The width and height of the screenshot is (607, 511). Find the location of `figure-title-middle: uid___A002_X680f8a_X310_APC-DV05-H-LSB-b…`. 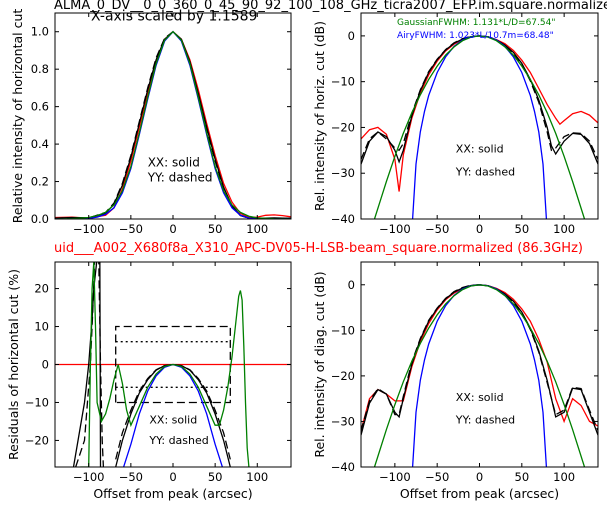

figure-title-middle: uid___A002_X680f8a_X310_APC-DV05-H-LSB-b… is located at coordinates (318, 248).